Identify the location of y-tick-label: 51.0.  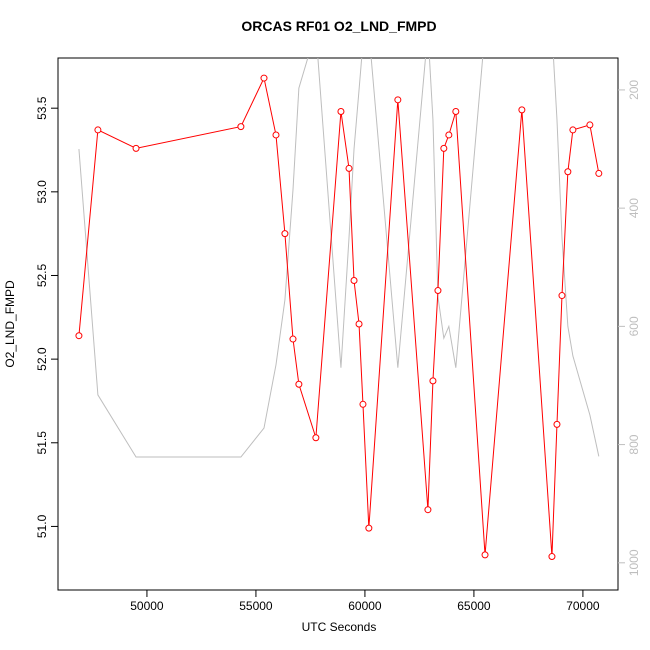
(42, 526).